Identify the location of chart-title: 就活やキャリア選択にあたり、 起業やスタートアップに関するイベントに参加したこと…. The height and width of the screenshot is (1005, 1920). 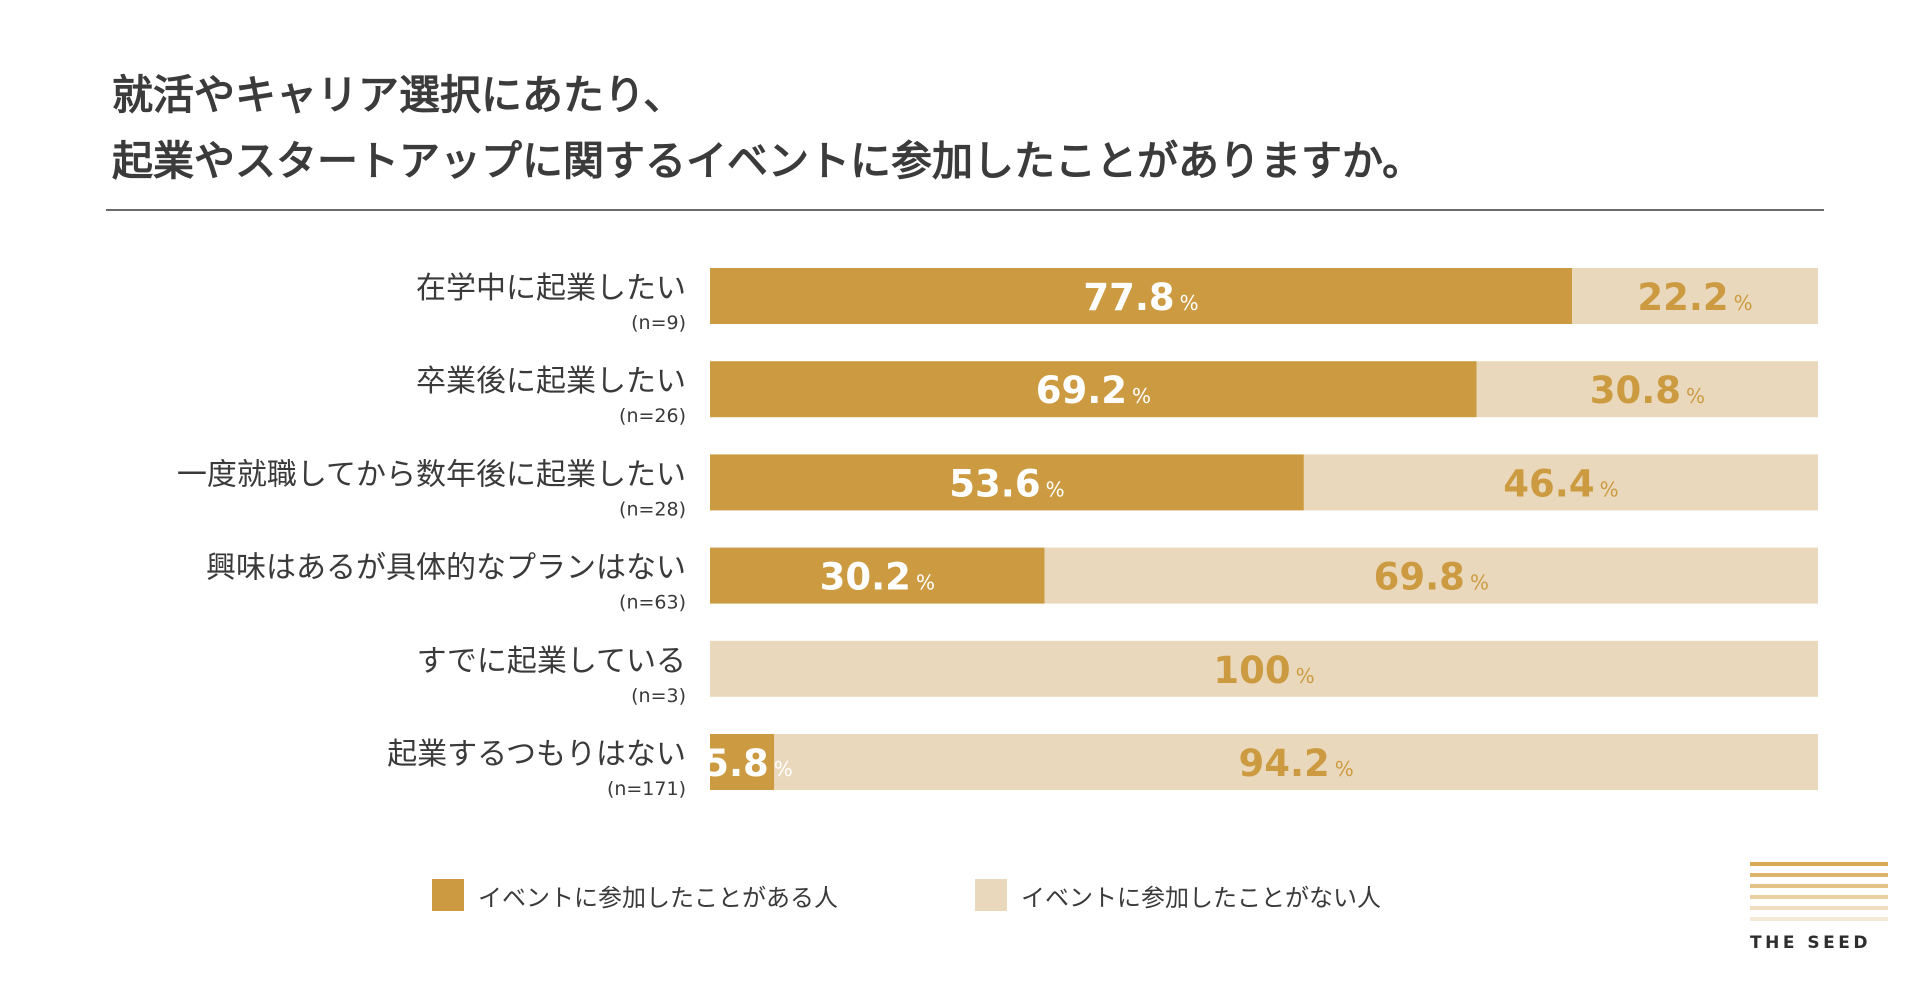
(767, 128).